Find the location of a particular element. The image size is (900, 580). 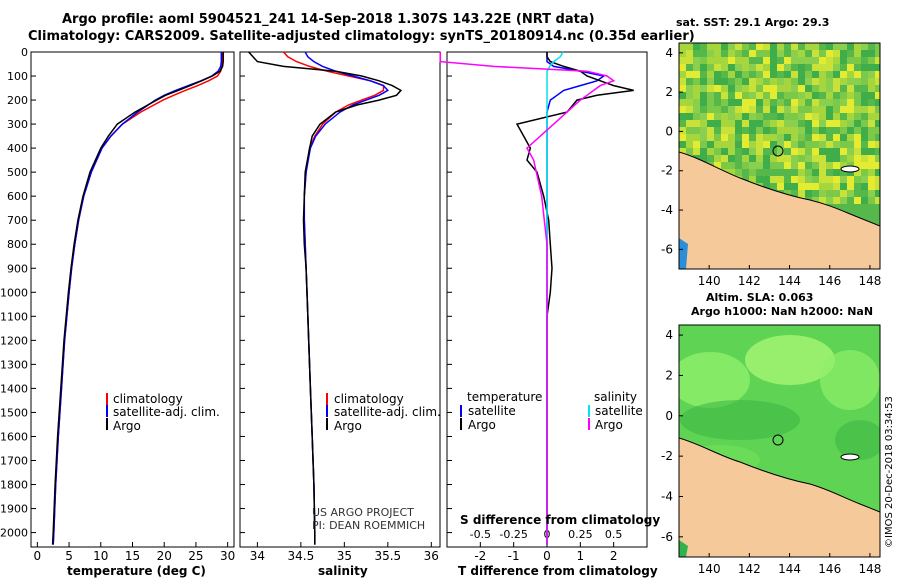

map-lat-label: 2 is located at coordinates (669, 92).